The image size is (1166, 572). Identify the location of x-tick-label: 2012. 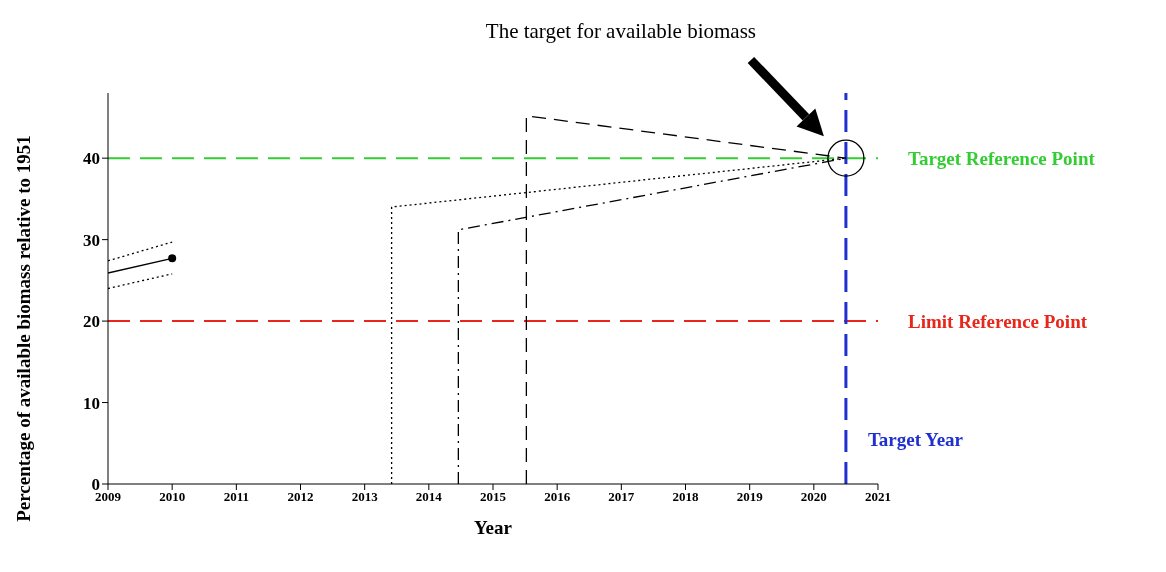
(300, 497).